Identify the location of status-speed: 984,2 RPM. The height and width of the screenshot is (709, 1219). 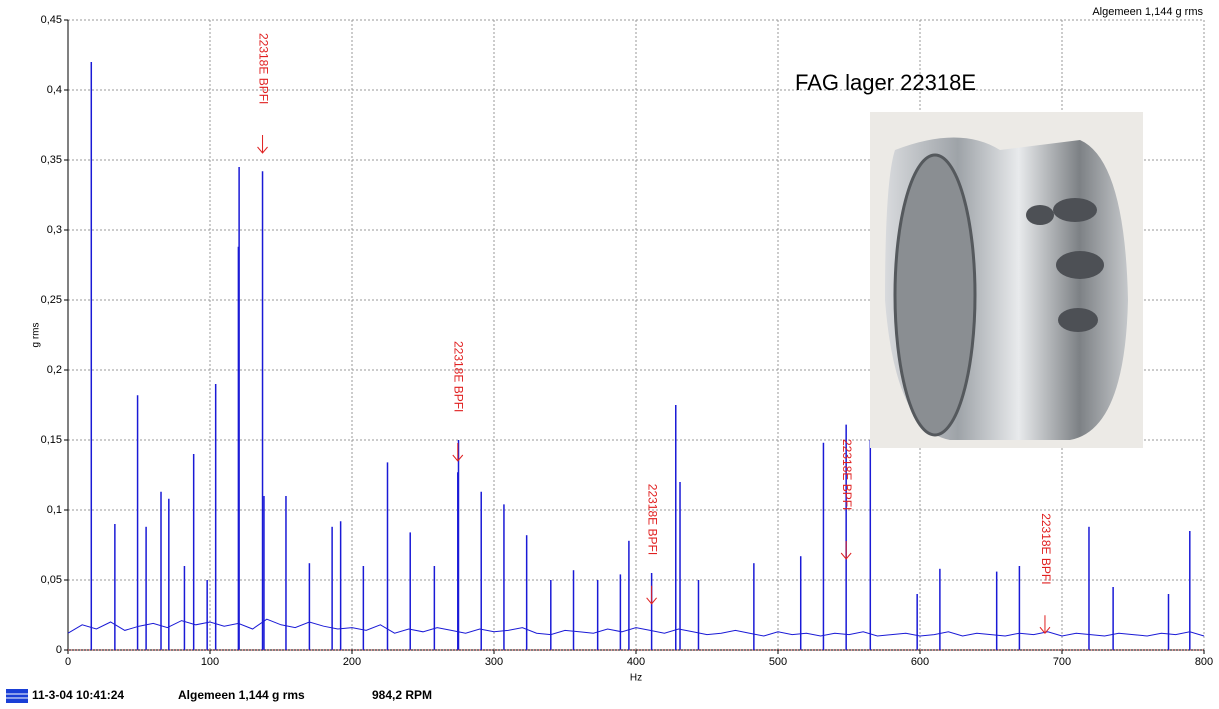
(402, 695).